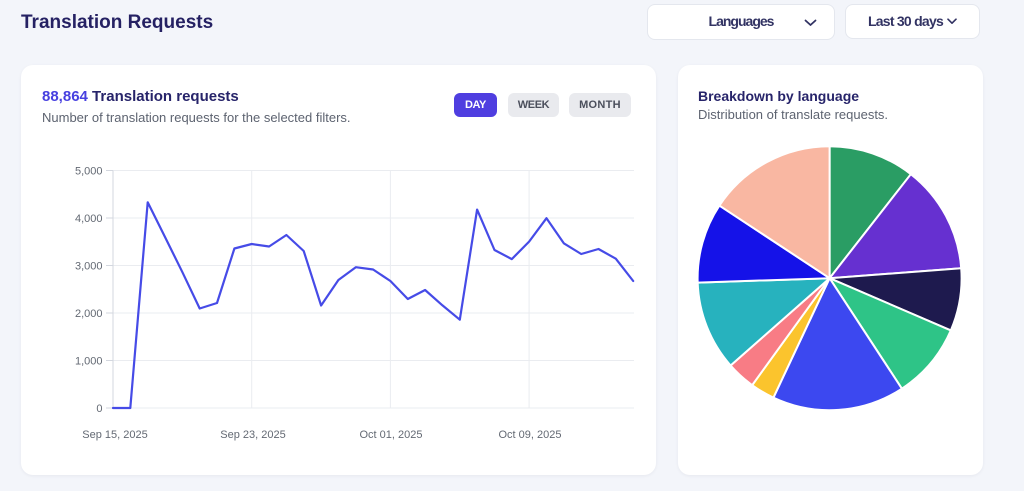  Describe the element at coordinates (99, 409) in the screenshot. I see `svg-text: 0` at that location.